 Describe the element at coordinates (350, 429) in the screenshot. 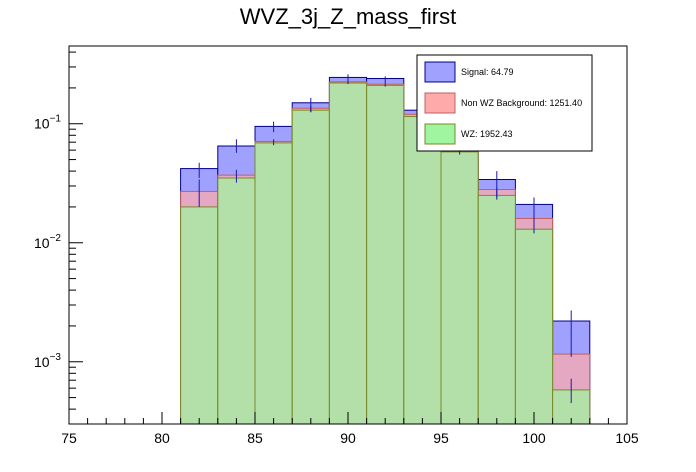

I see `x-axis-ticks: 75 80 85 90 95 100 105` at that location.